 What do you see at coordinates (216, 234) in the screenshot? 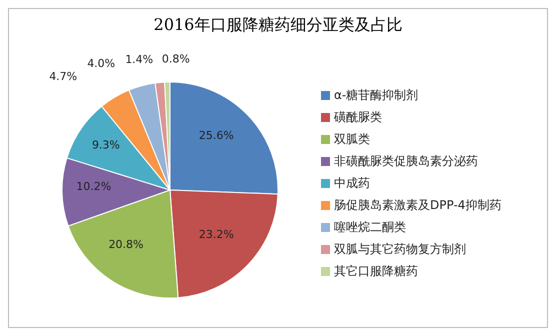
I see `data-label: 23.2%` at bounding box center [216, 234].